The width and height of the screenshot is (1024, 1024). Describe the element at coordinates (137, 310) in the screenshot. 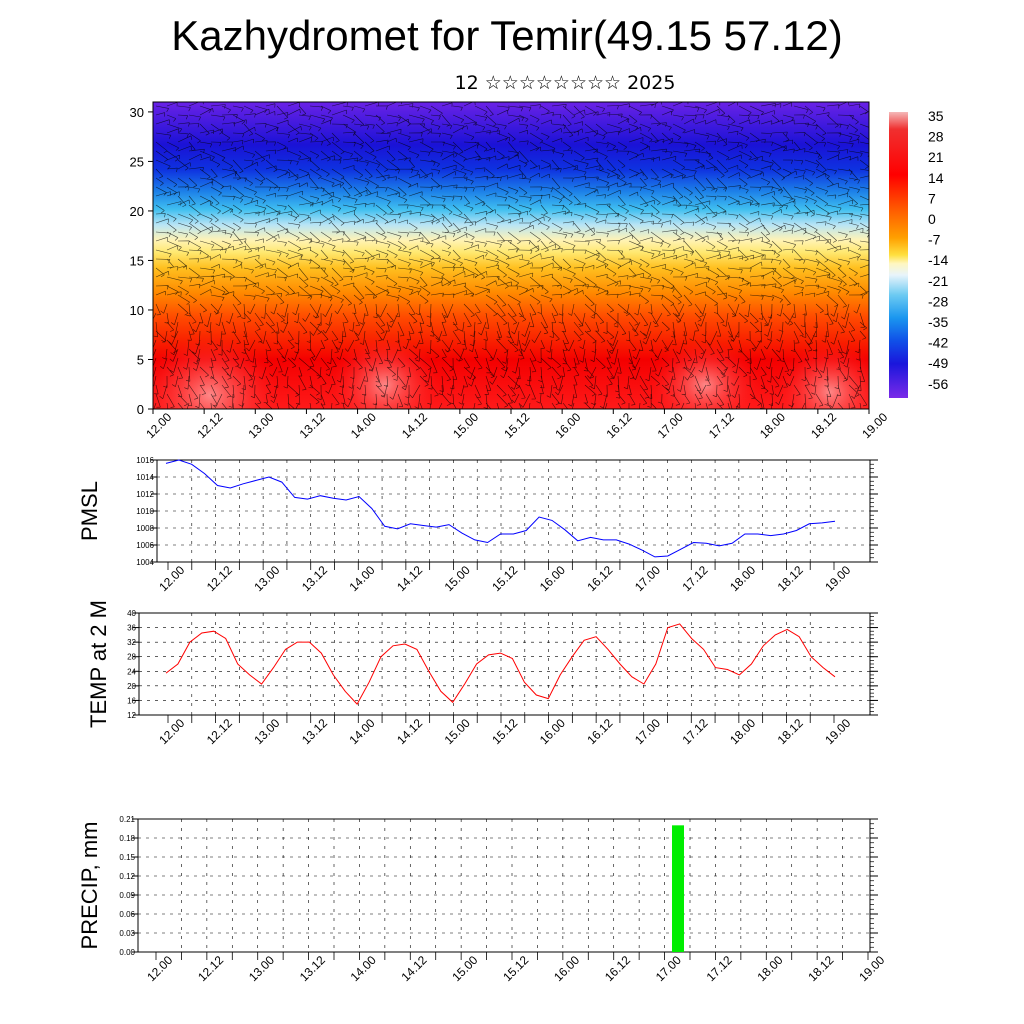

I see `y-tick-label: 10` at that location.